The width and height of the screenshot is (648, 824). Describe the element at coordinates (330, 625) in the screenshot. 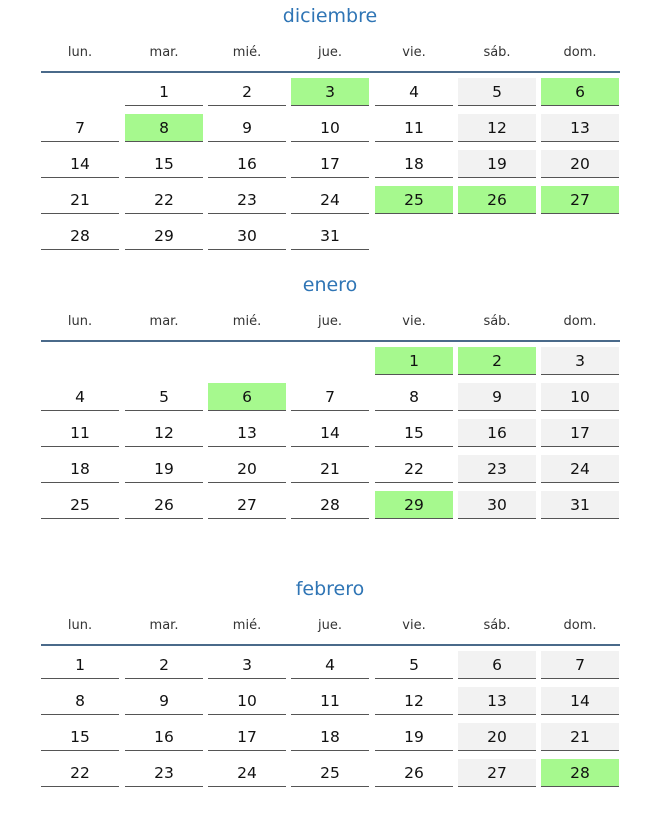

I see `weekday-label: jue.` at that location.